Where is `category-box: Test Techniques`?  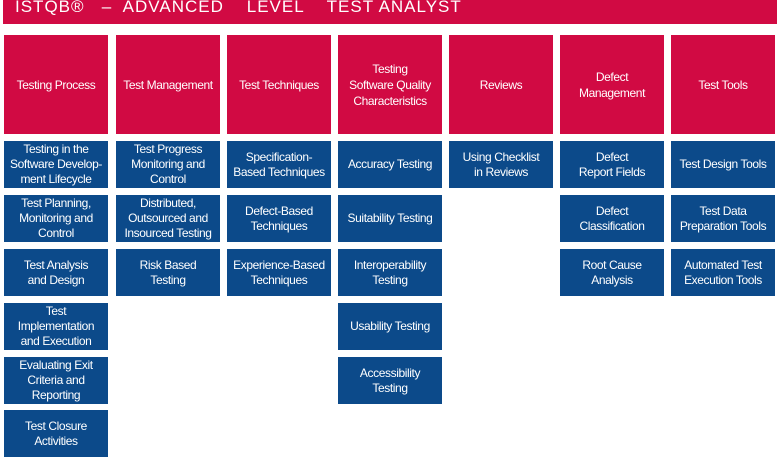 category-box: Test Techniques is located at coordinates (279, 84).